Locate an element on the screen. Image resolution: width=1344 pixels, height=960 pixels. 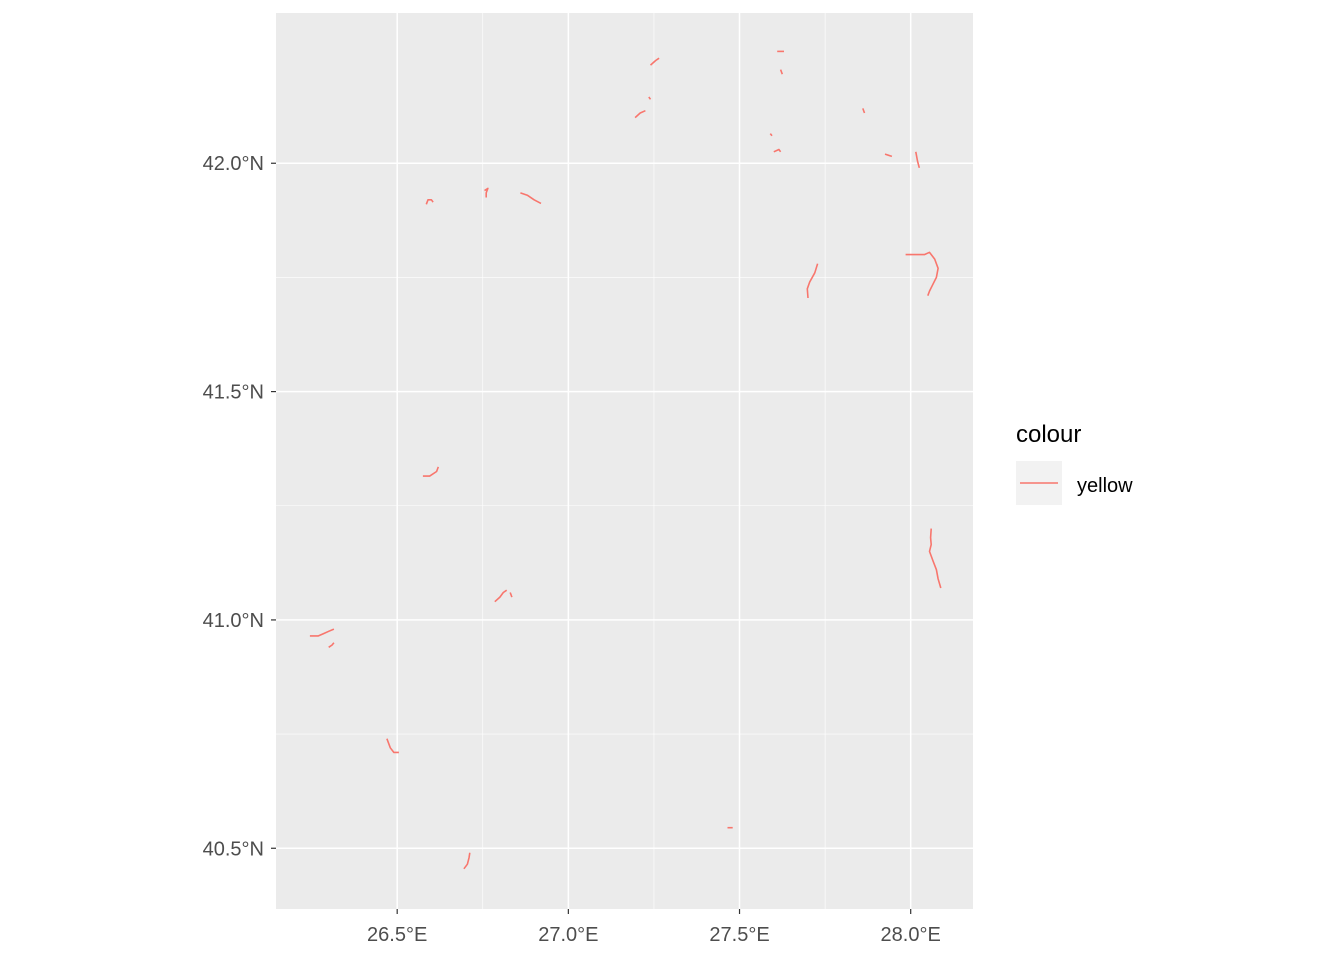
legend-title: colour is located at coordinates (1048, 434).